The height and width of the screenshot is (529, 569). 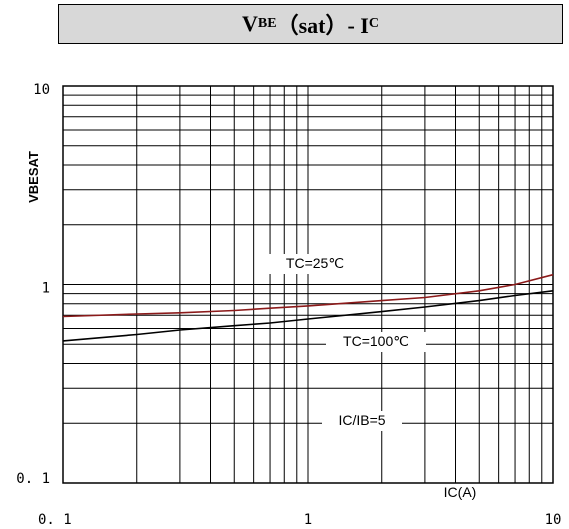 I want to click on x-tick-label: 0. 1, so click(x=55, y=520).